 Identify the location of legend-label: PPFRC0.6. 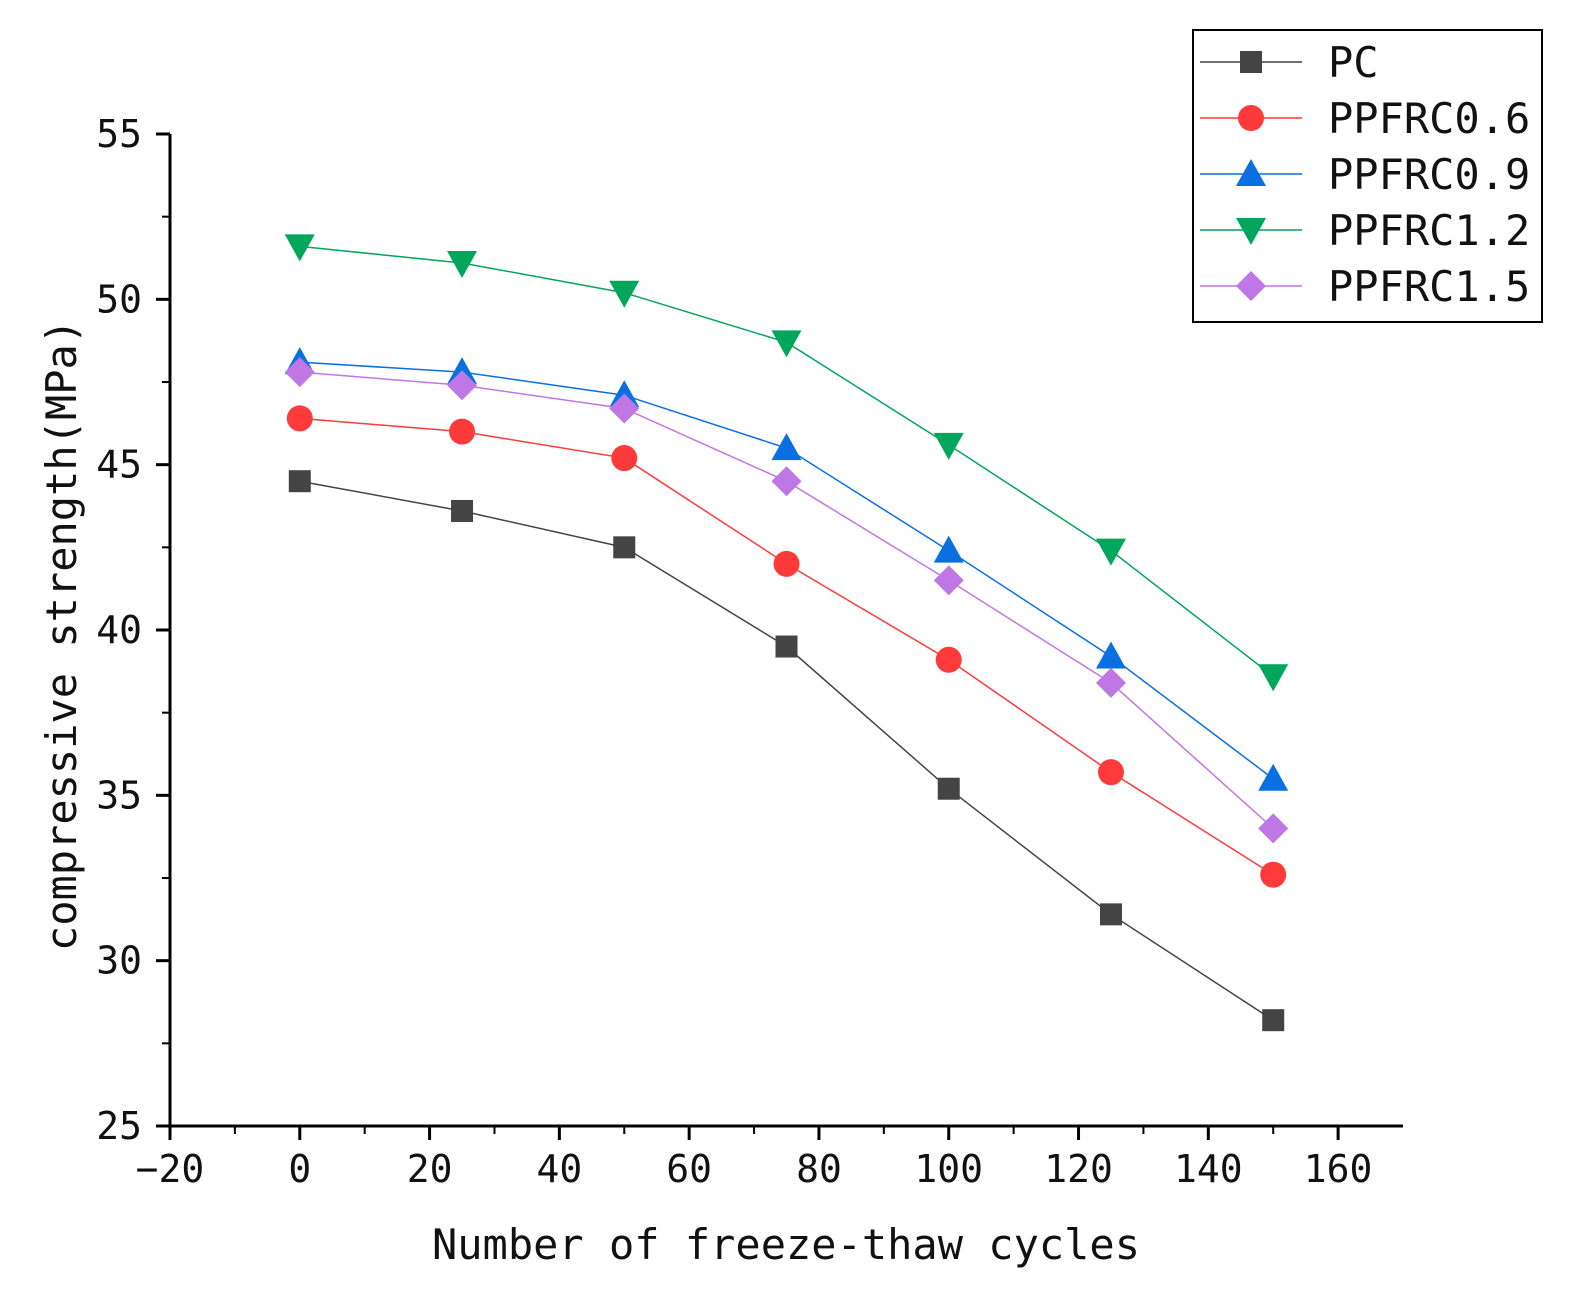
(1429, 118).